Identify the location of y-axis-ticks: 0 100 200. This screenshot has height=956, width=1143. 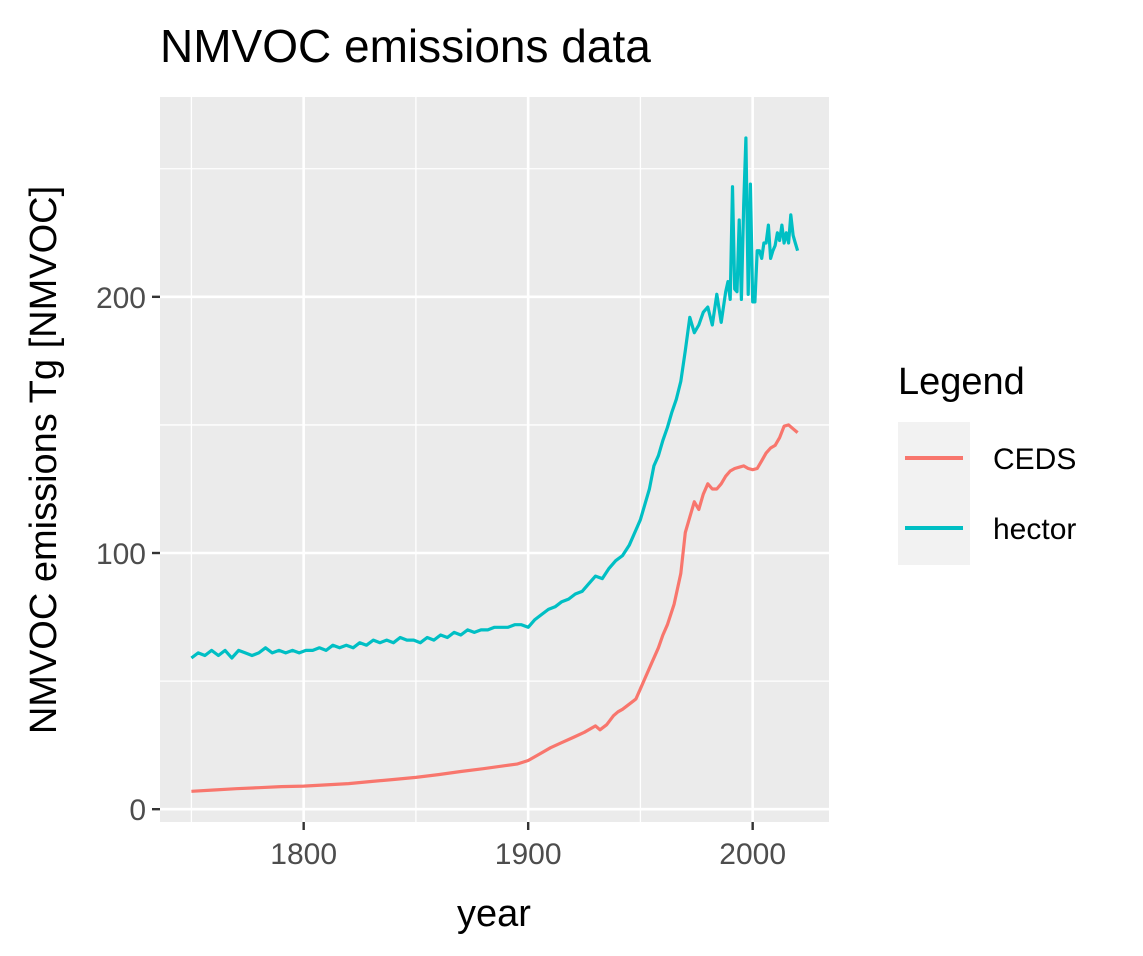
(128, 554).